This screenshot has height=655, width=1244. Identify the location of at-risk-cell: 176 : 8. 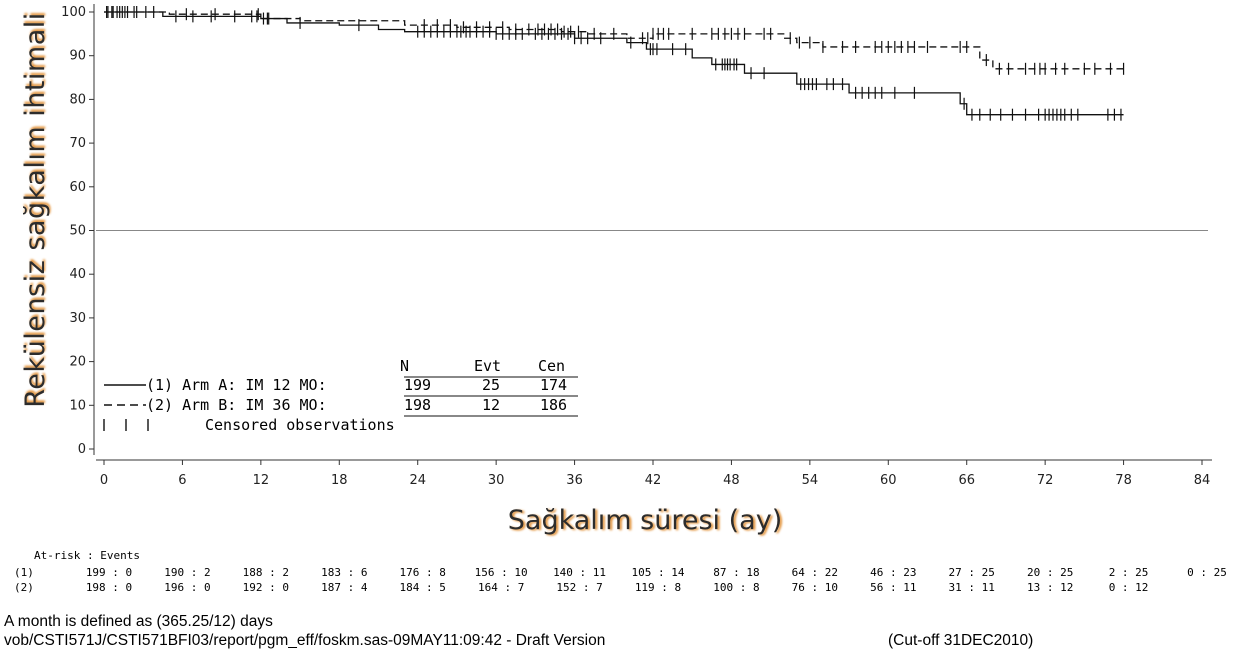
(422, 572).